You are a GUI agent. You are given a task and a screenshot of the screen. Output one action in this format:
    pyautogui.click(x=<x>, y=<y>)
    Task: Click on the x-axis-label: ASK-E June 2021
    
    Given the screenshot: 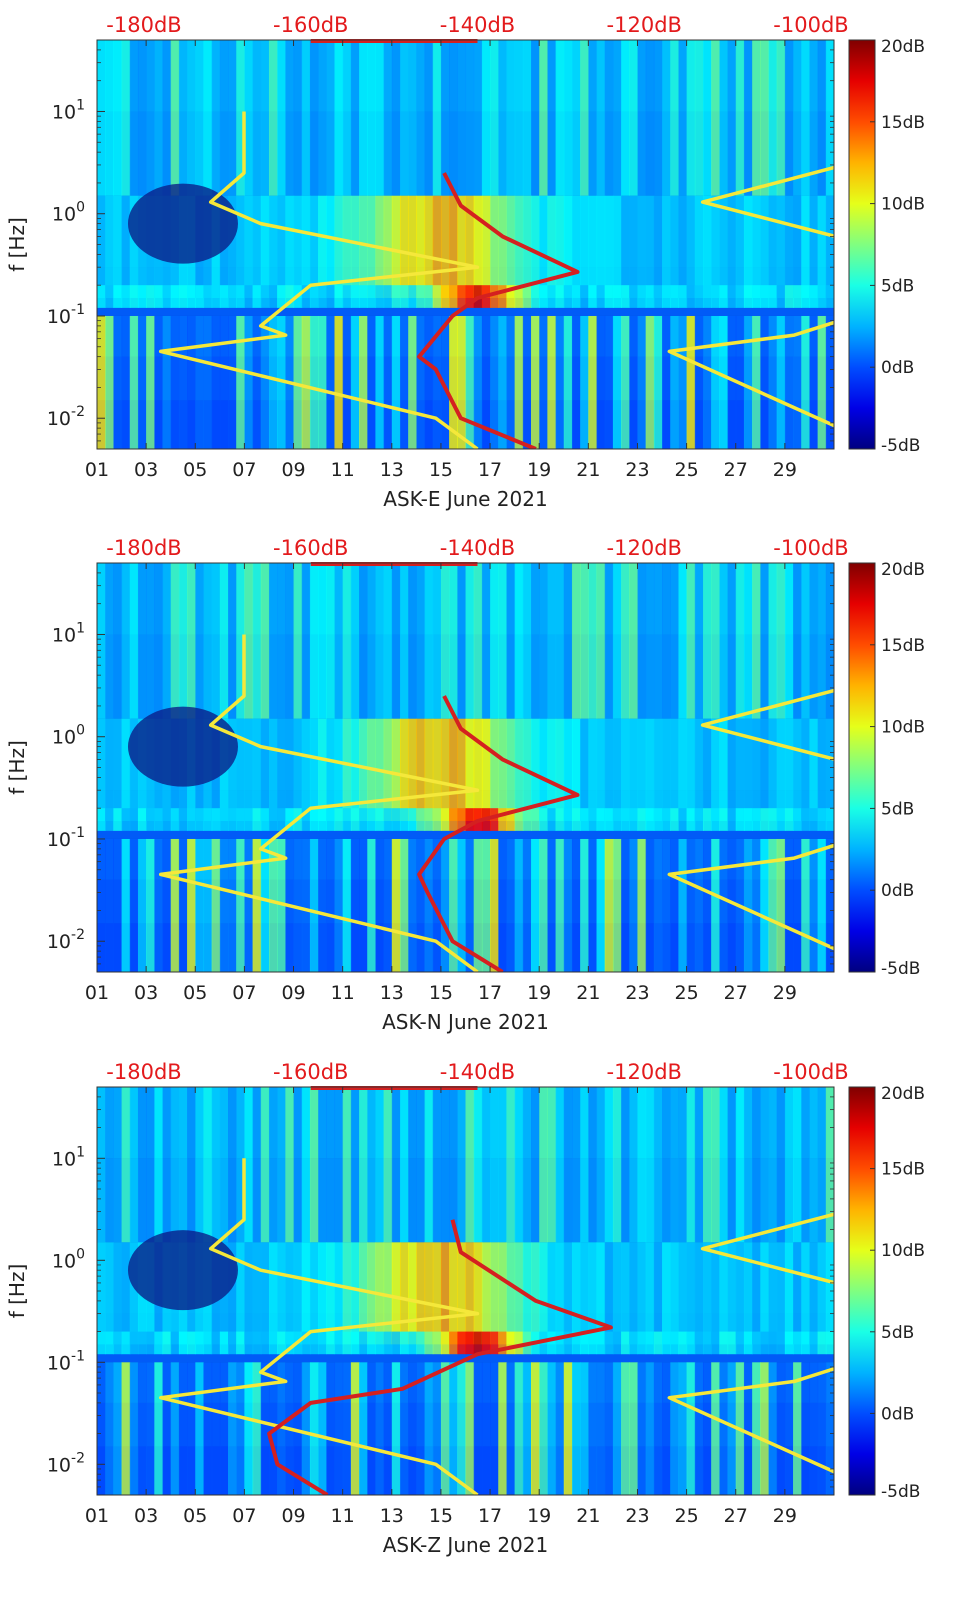 What is the action you would take?
    pyautogui.click(x=465, y=499)
    